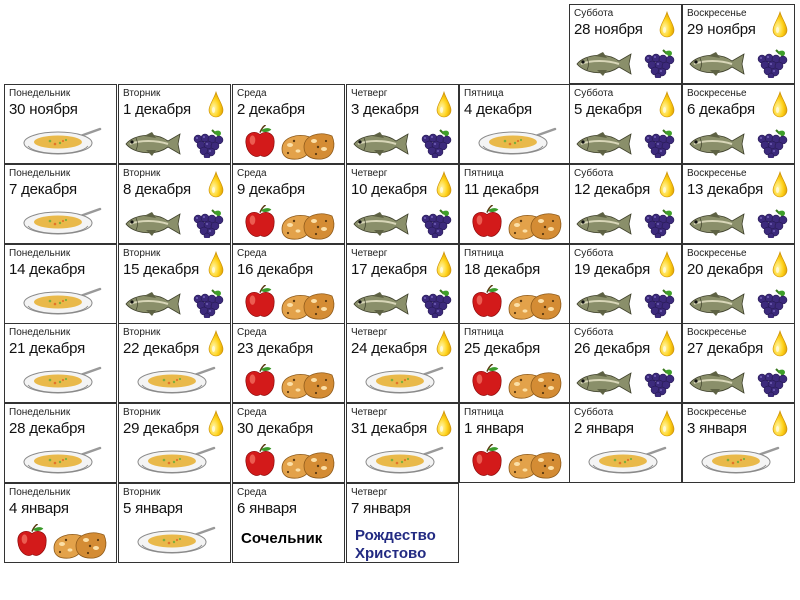 This screenshot has width=800, height=600. What do you see at coordinates (502, 269) in the screenshot?
I see `date-label: 18 декабря` at bounding box center [502, 269].